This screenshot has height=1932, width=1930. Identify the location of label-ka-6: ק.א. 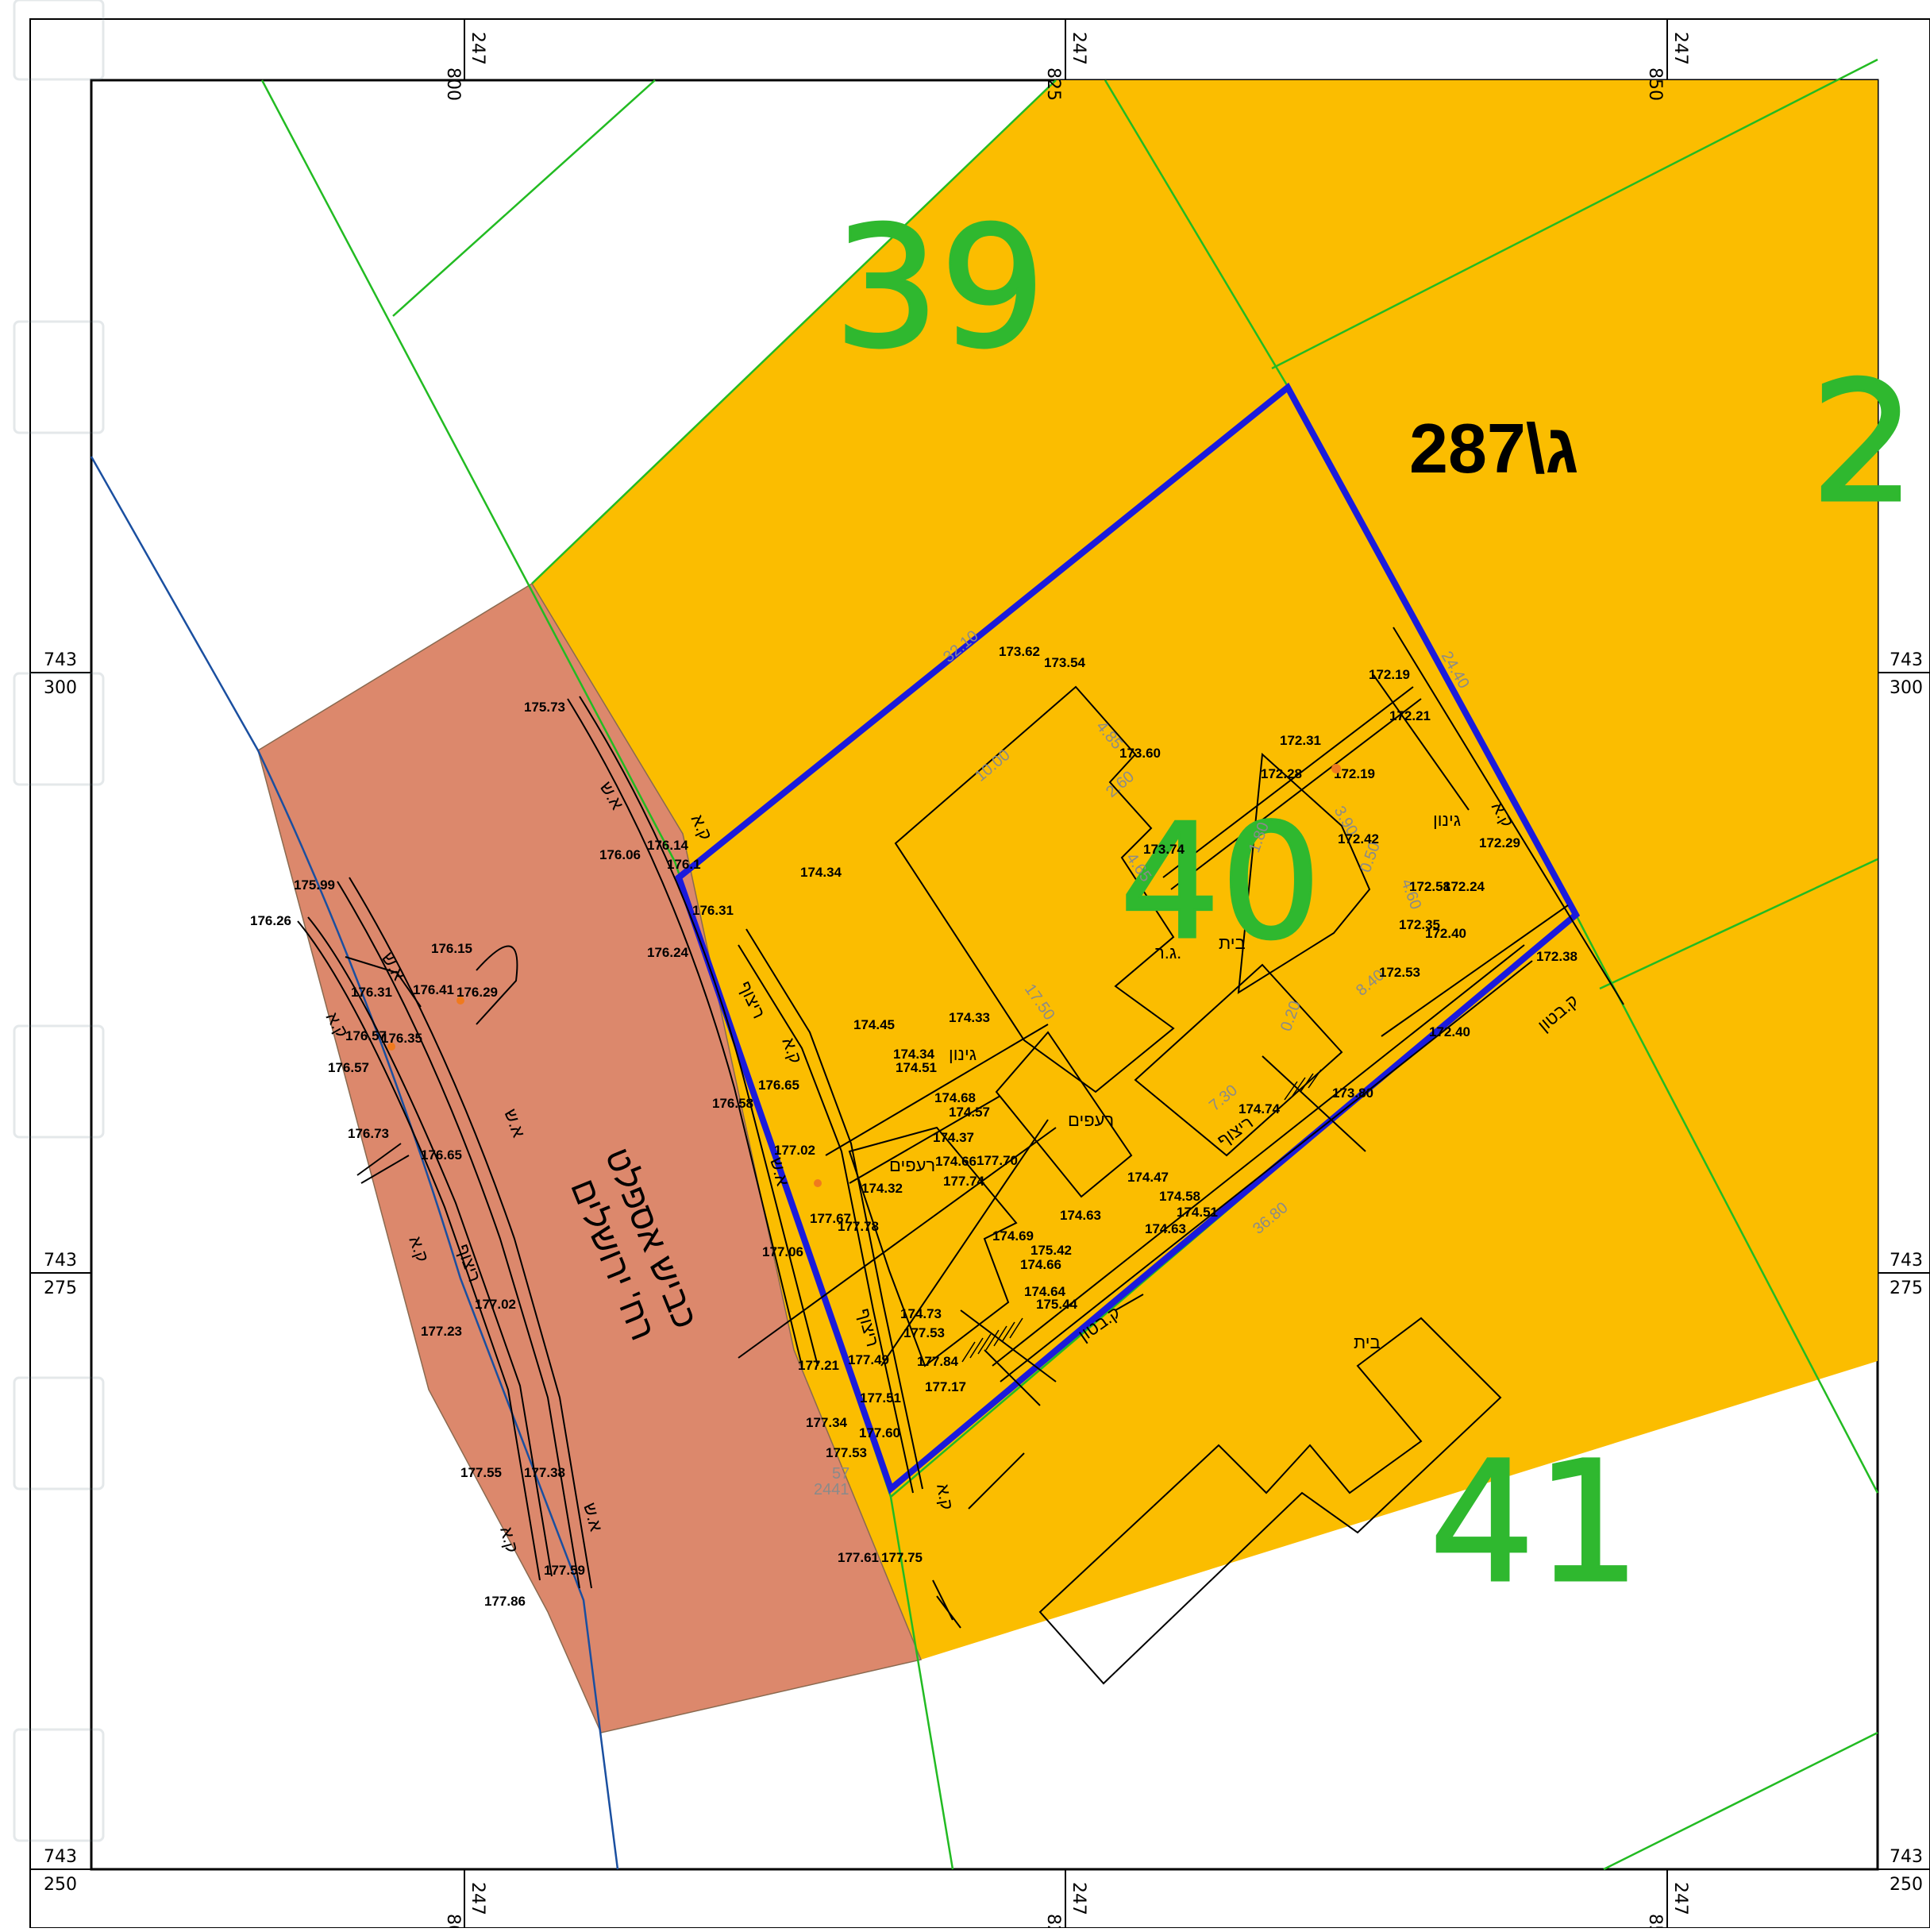
(945, 1497).